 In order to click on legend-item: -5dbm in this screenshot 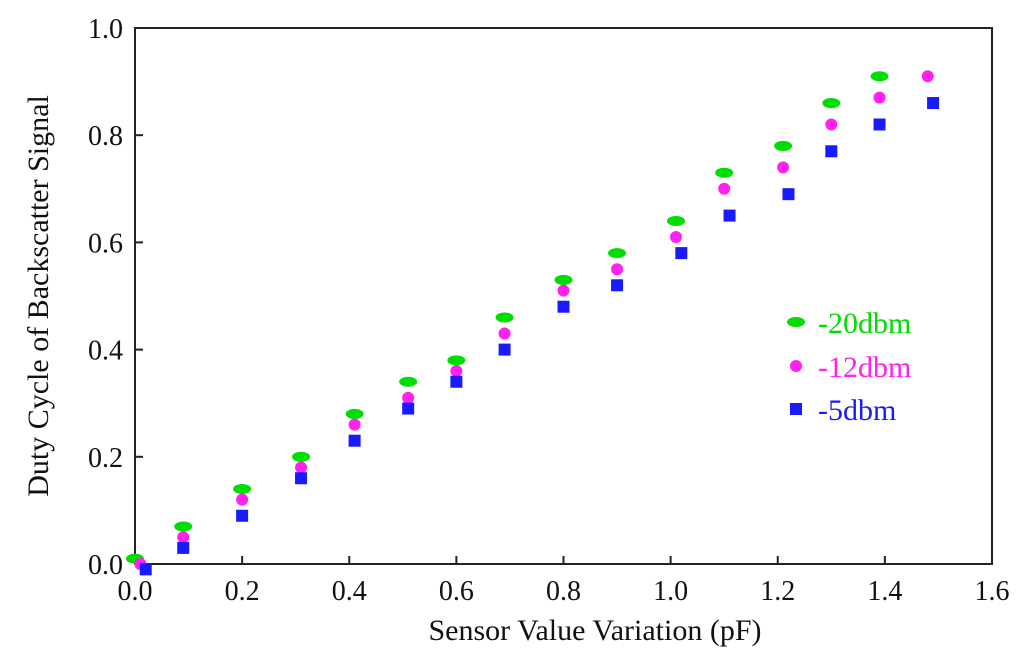, I will do `click(843, 410)`.